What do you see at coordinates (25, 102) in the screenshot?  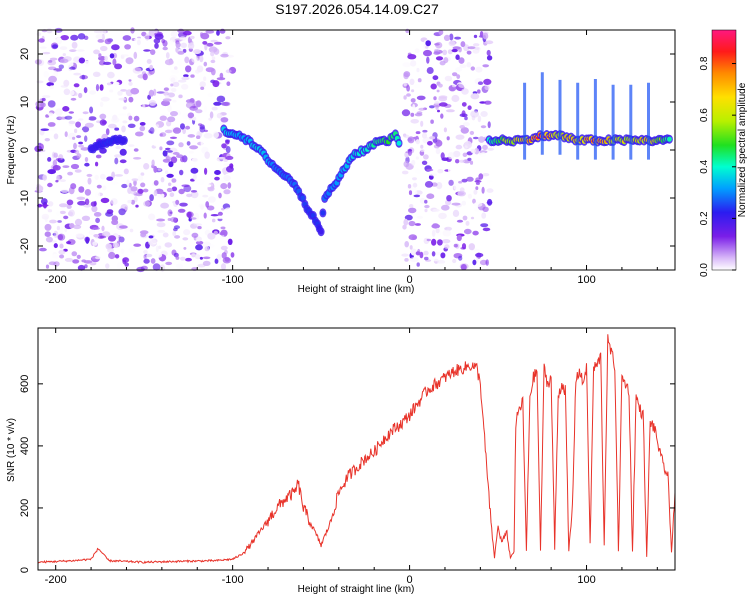 I see `spectrogram-y-tick-label: 10` at bounding box center [25, 102].